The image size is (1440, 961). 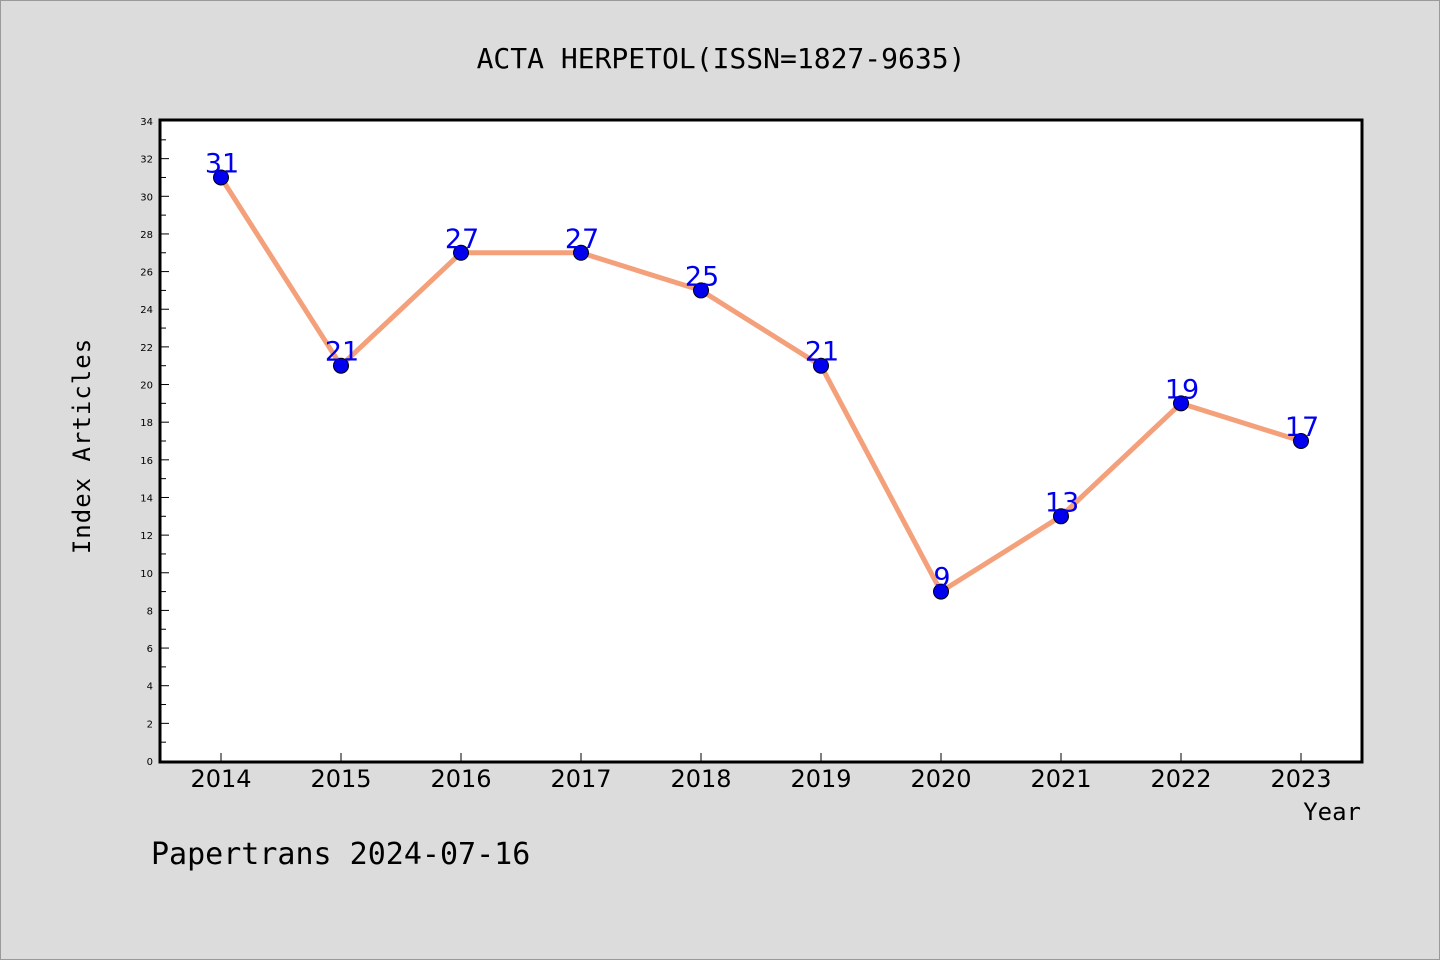 What do you see at coordinates (82, 446) in the screenshot?
I see `y-axis-label: Index Articles` at bounding box center [82, 446].